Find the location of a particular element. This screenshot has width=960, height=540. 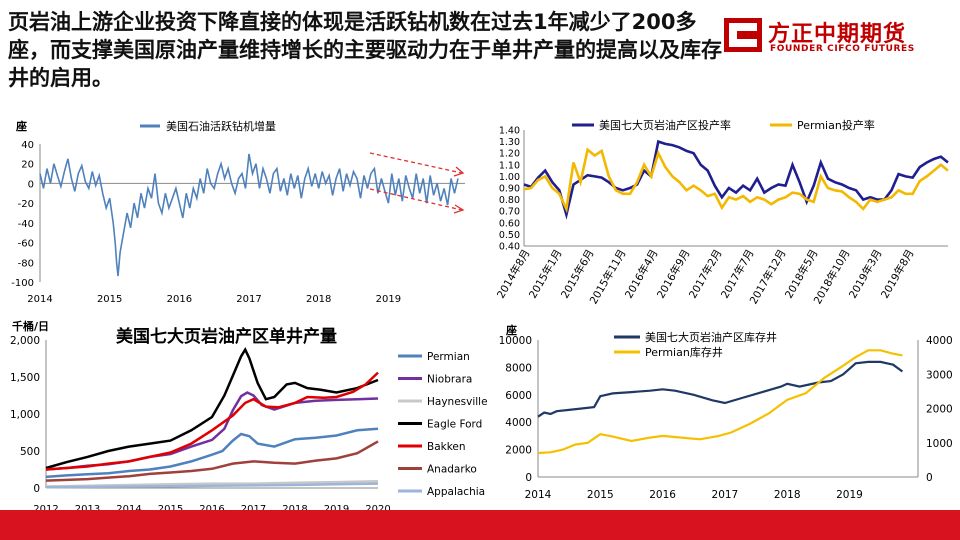

legend-label: Anadarko is located at coordinates (452, 470).